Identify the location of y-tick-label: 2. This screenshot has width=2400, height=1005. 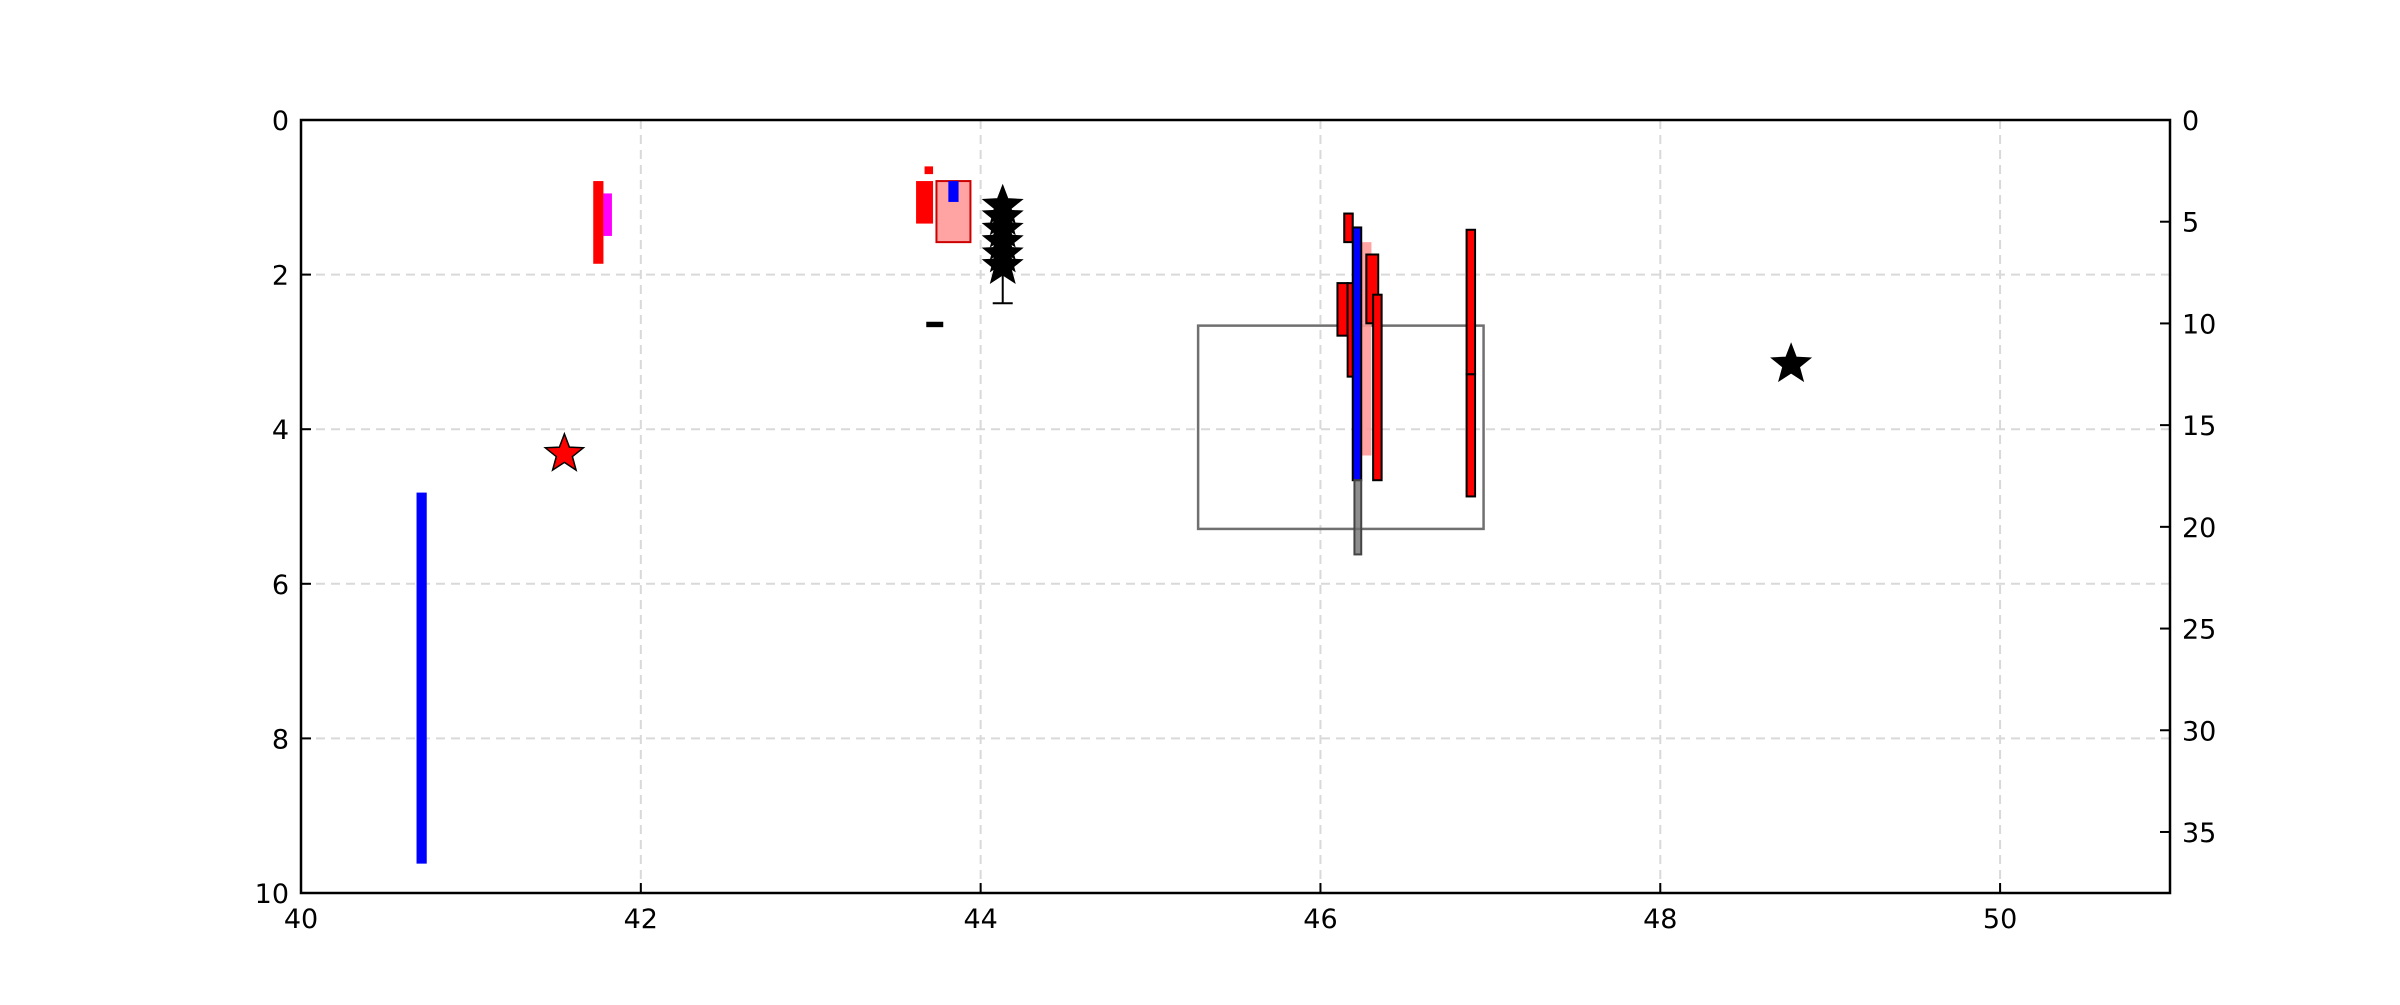
(280, 276).